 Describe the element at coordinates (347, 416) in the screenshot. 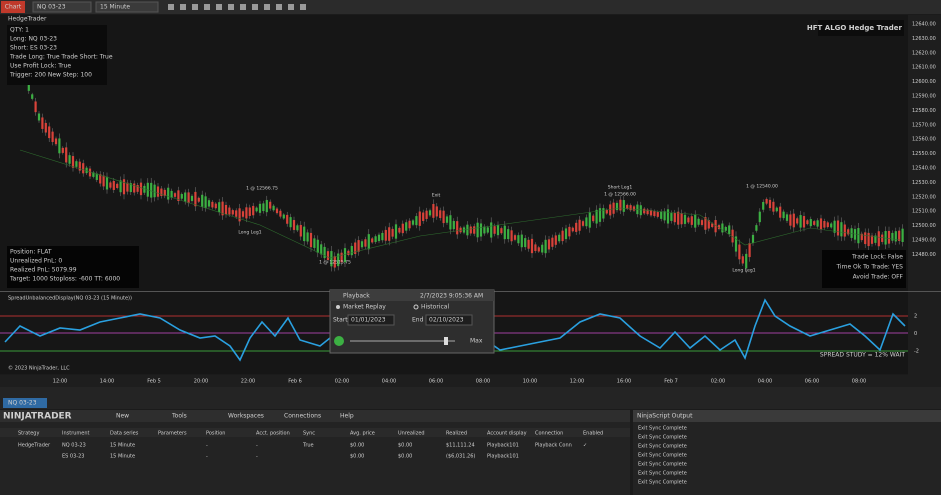

I see `menu-item: Help` at that location.